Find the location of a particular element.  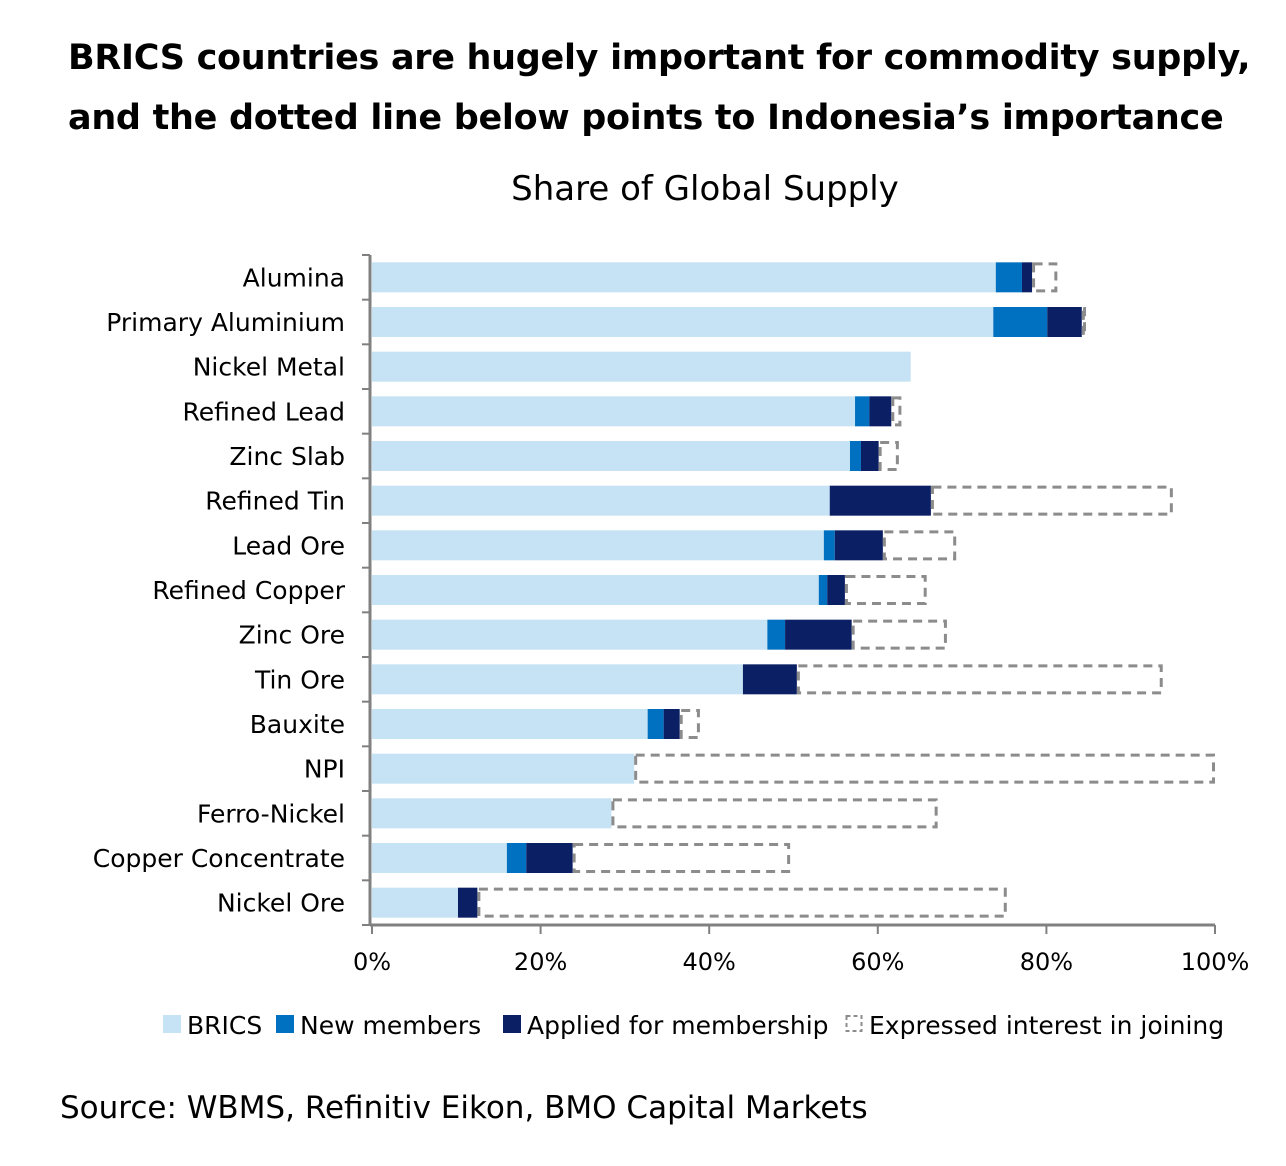

category-label: Alumina is located at coordinates (294, 277).